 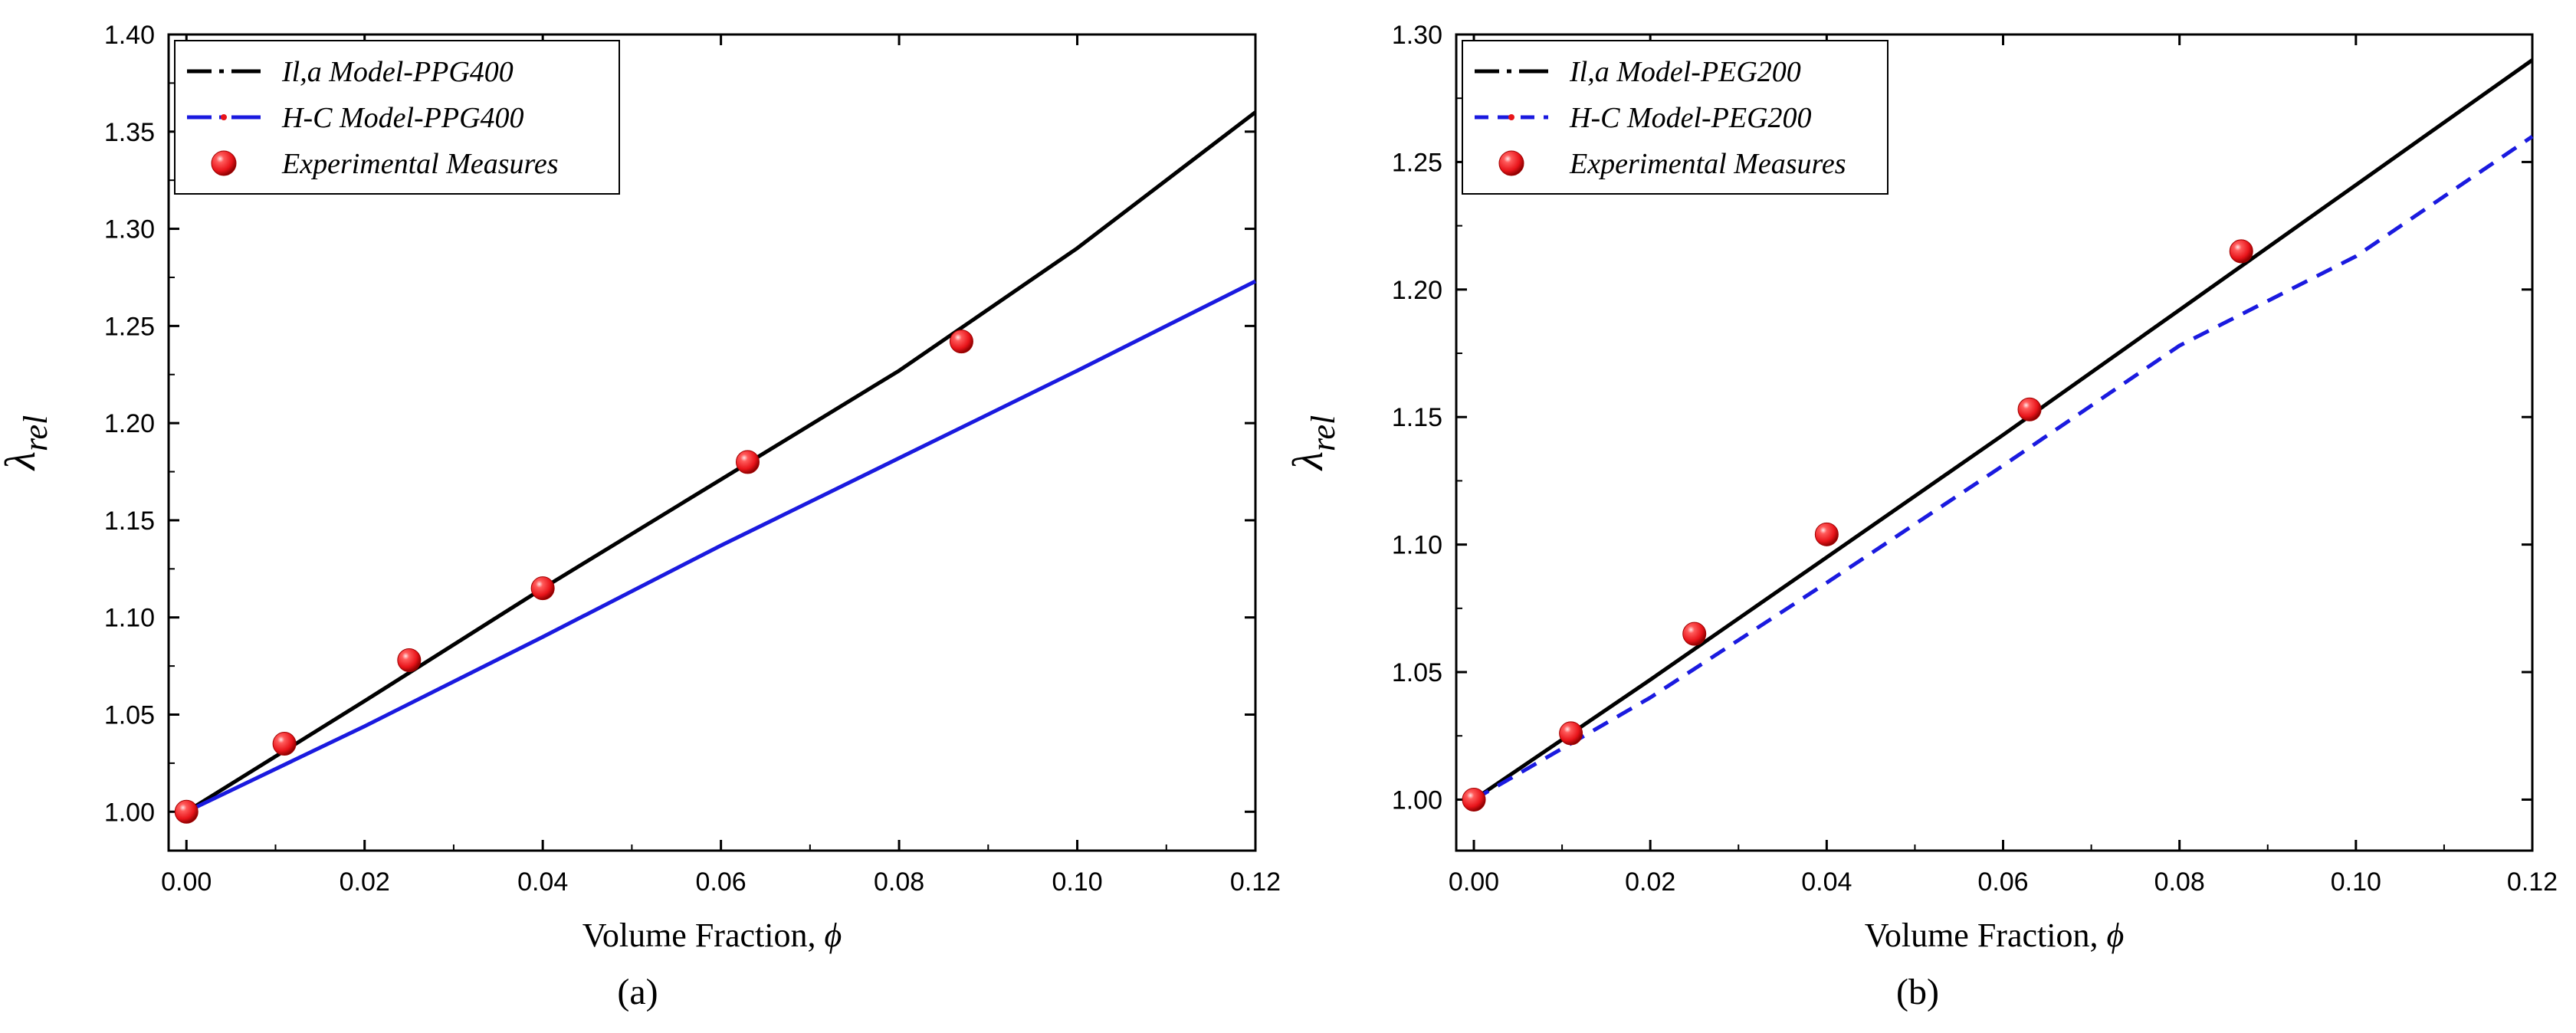 I want to click on x-tick-label-a: 0.08, so click(x=899, y=882).